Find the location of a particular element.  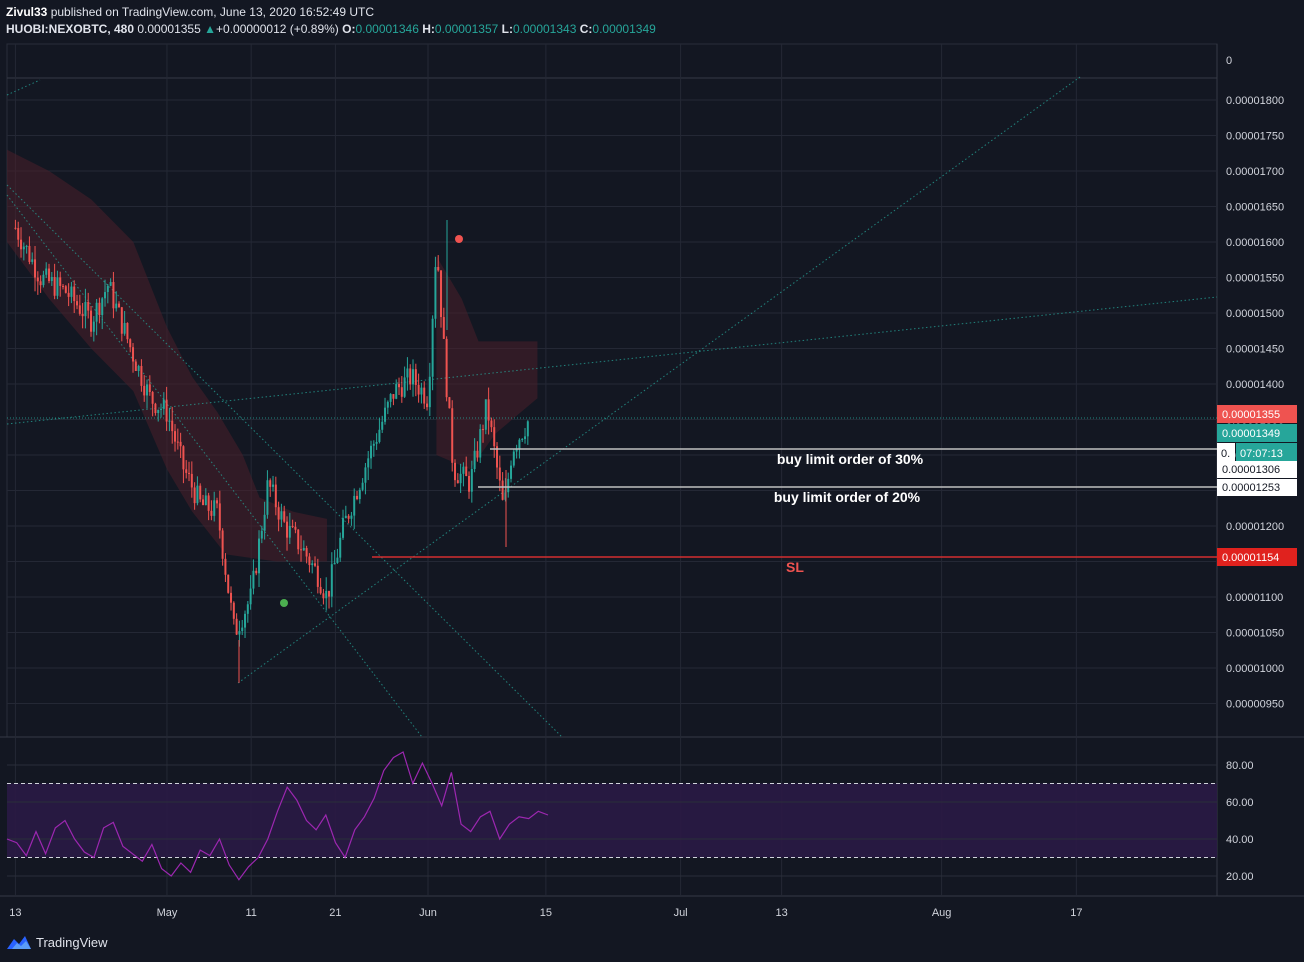

last-price: 0.00001355 is located at coordinates (169, 29).